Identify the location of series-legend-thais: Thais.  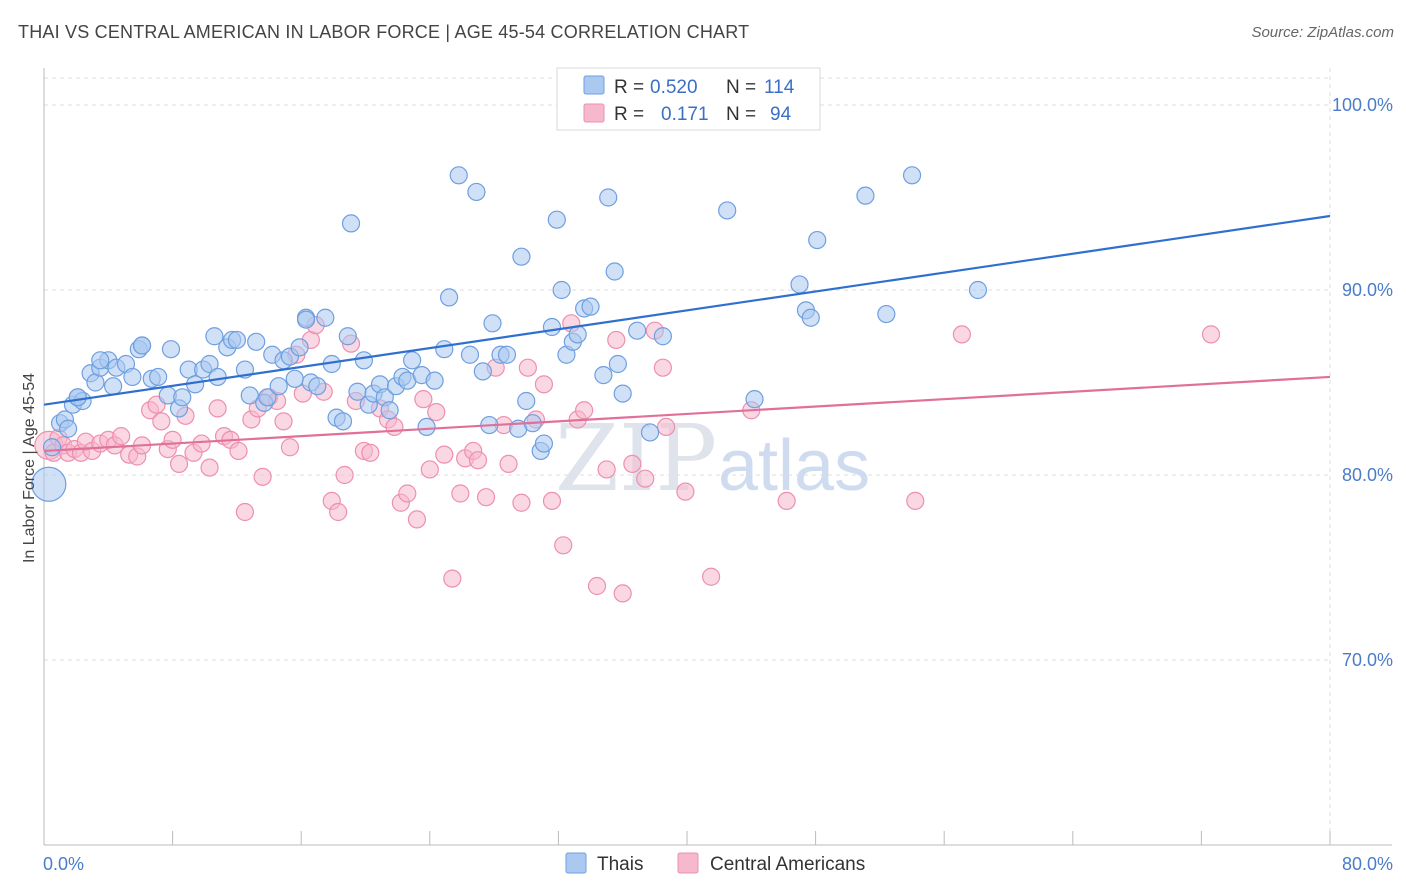
(620, 864).